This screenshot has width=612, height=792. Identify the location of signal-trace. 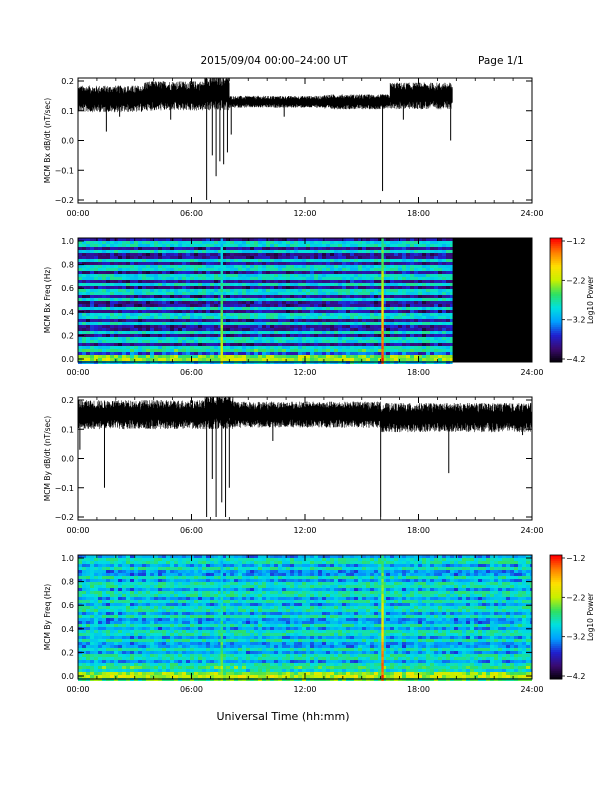
(265, 95).